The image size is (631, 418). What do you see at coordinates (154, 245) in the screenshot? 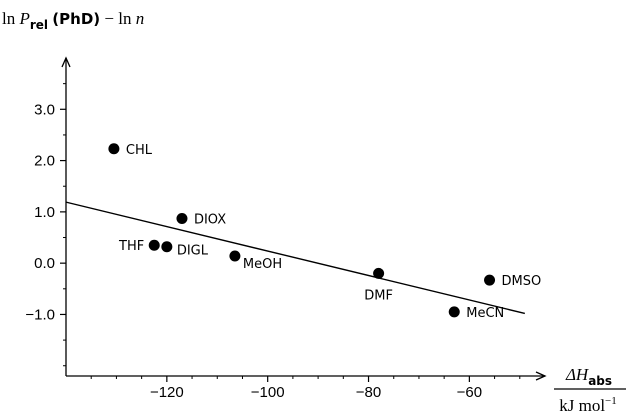
I see `data-point-thf` at bounding box center [154, 245].